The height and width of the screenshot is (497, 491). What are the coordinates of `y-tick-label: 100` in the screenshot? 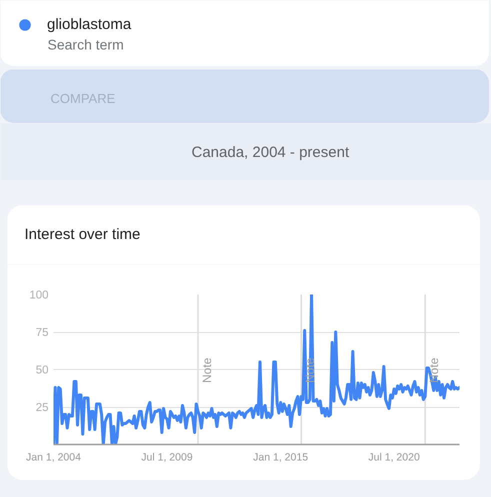 It's located at (38, 296).